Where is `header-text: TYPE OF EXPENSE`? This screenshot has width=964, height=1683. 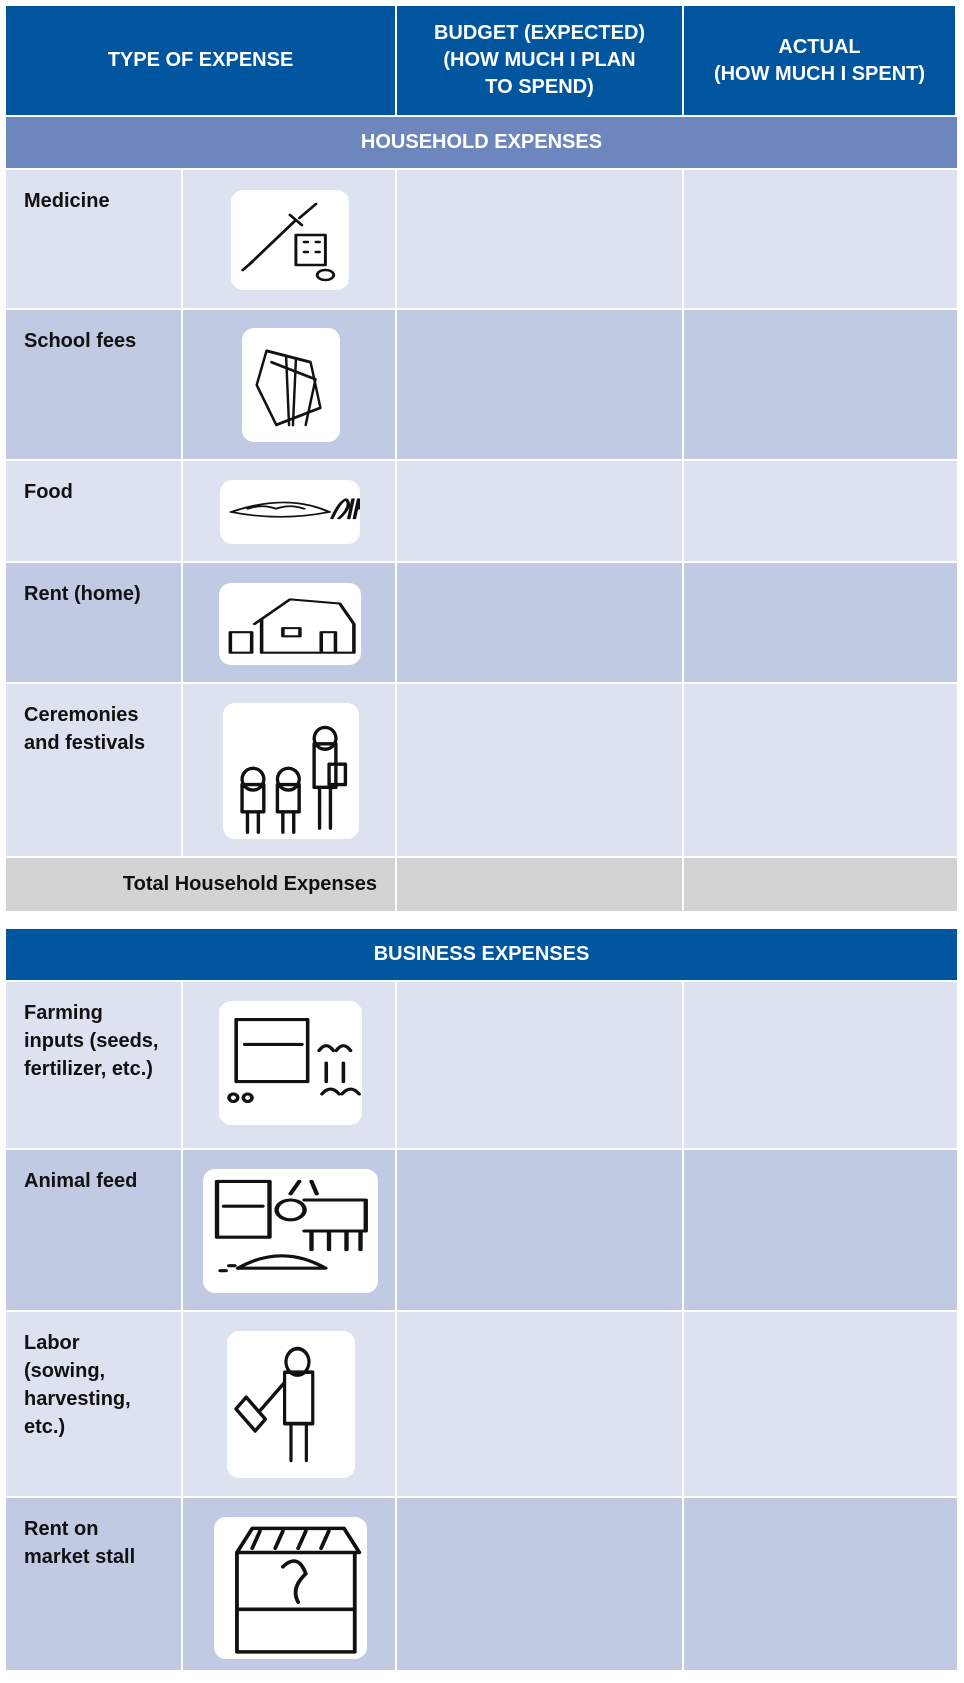 header-text: TYPE OF EXPENSE is located at coordinates (200, 60).